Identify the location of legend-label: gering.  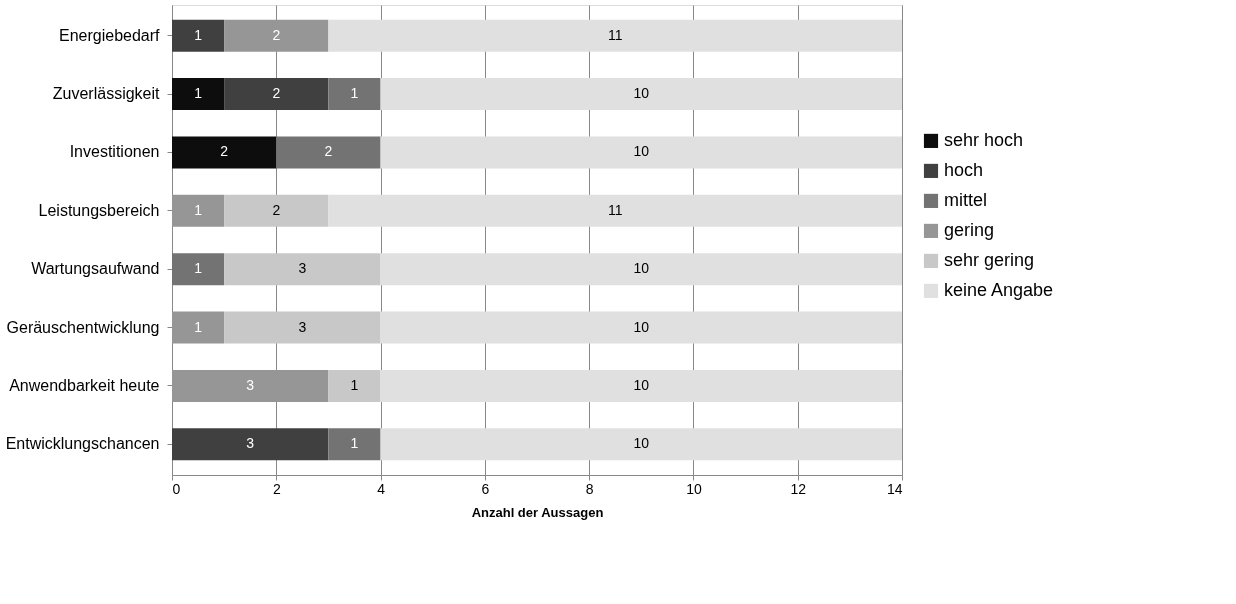
(969, 229).